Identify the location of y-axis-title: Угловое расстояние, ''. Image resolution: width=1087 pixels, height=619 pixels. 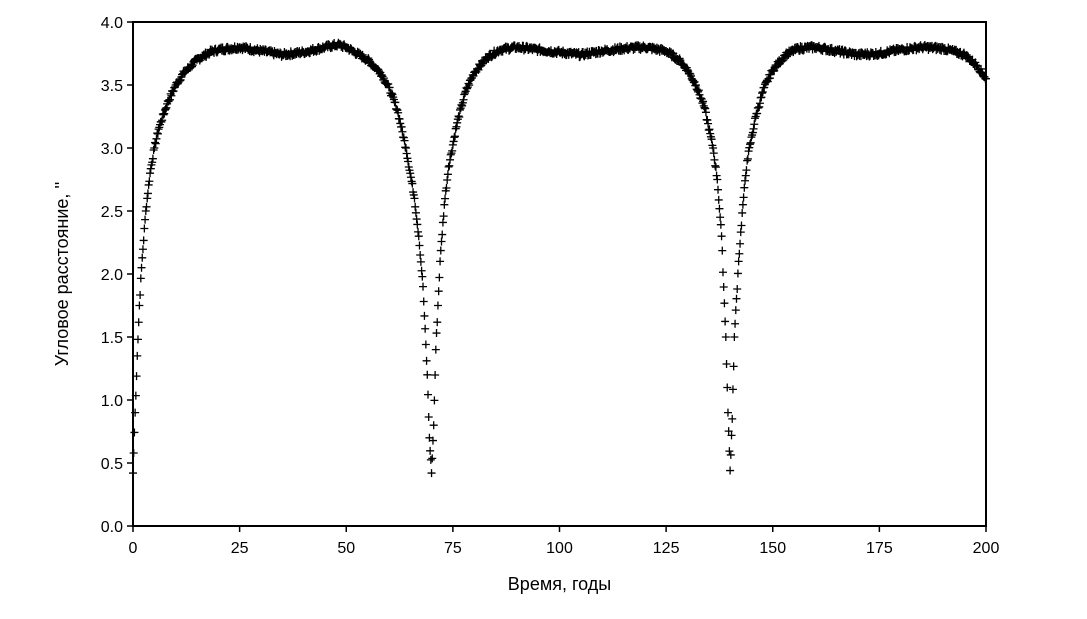
(62, 274).